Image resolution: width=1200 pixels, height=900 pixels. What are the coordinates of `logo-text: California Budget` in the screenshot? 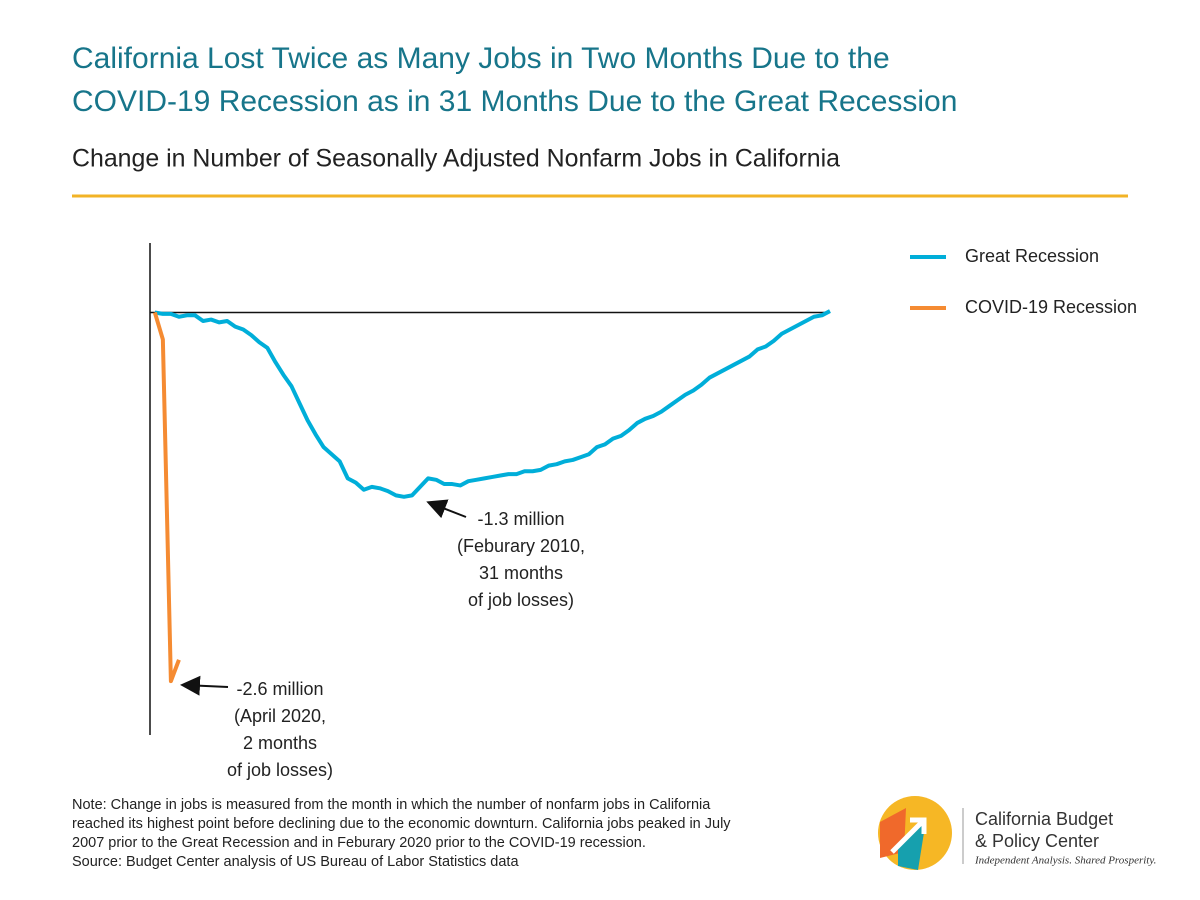 It's located at (1044, 819).